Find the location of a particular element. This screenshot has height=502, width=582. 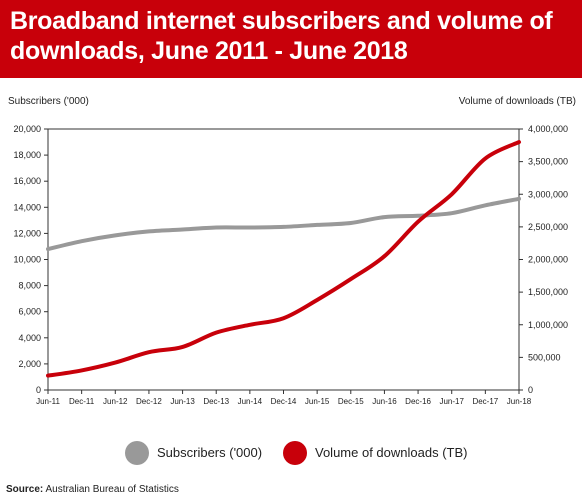

left-axis-title: Subscribers ('000) is located at coordinates (48, 101).